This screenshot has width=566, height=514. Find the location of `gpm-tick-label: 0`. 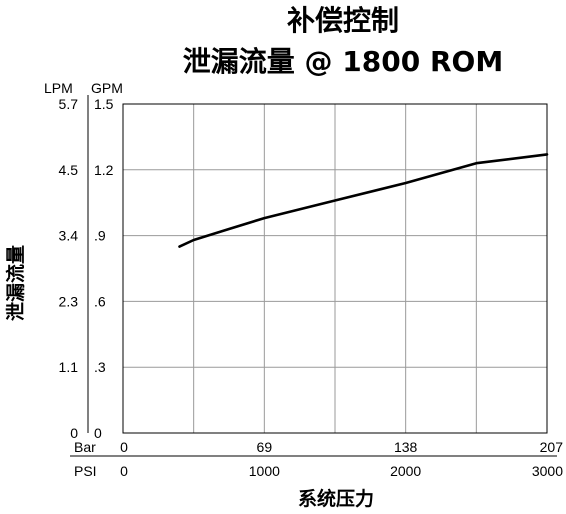

gpm-tick-label: 0 is located at coordinates (98, 433).